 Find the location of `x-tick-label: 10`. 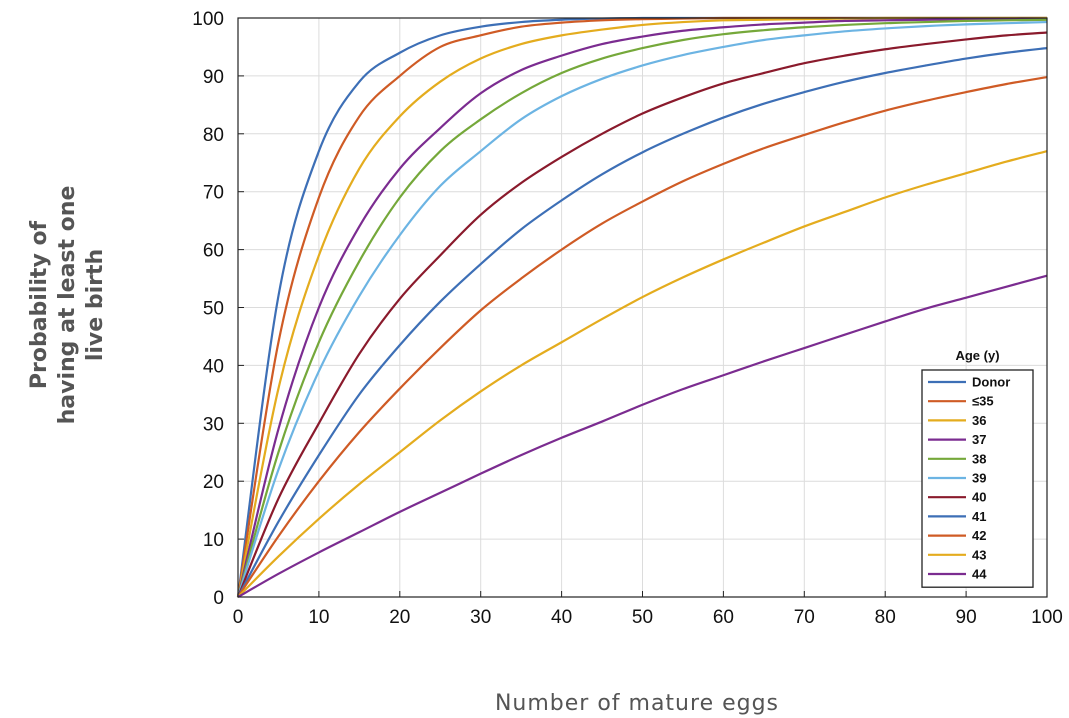

x-tick-label: 10 is located at coordinates (318, 617).